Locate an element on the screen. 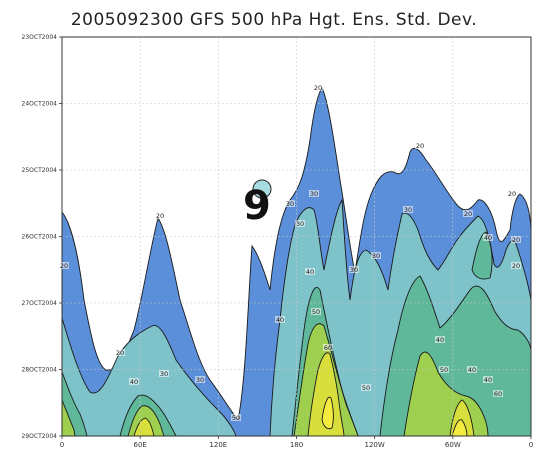 This screenshot has height=471, width=548. x-tick-label: 120E is located at coordinates (218, 445).